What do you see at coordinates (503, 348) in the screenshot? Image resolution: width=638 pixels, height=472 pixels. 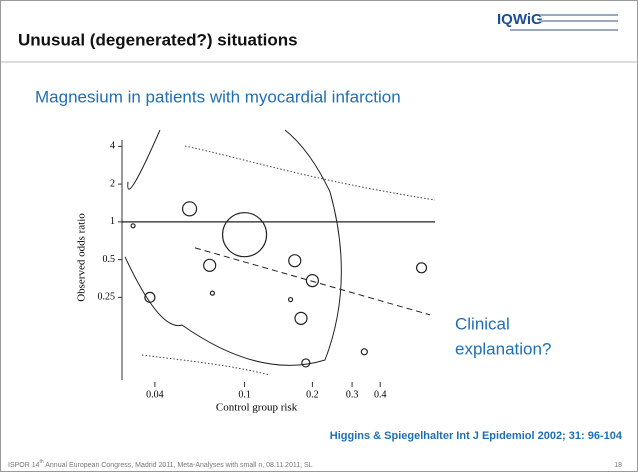 I see `annotation-line2: explanation?` at bounding box center [503, 348].